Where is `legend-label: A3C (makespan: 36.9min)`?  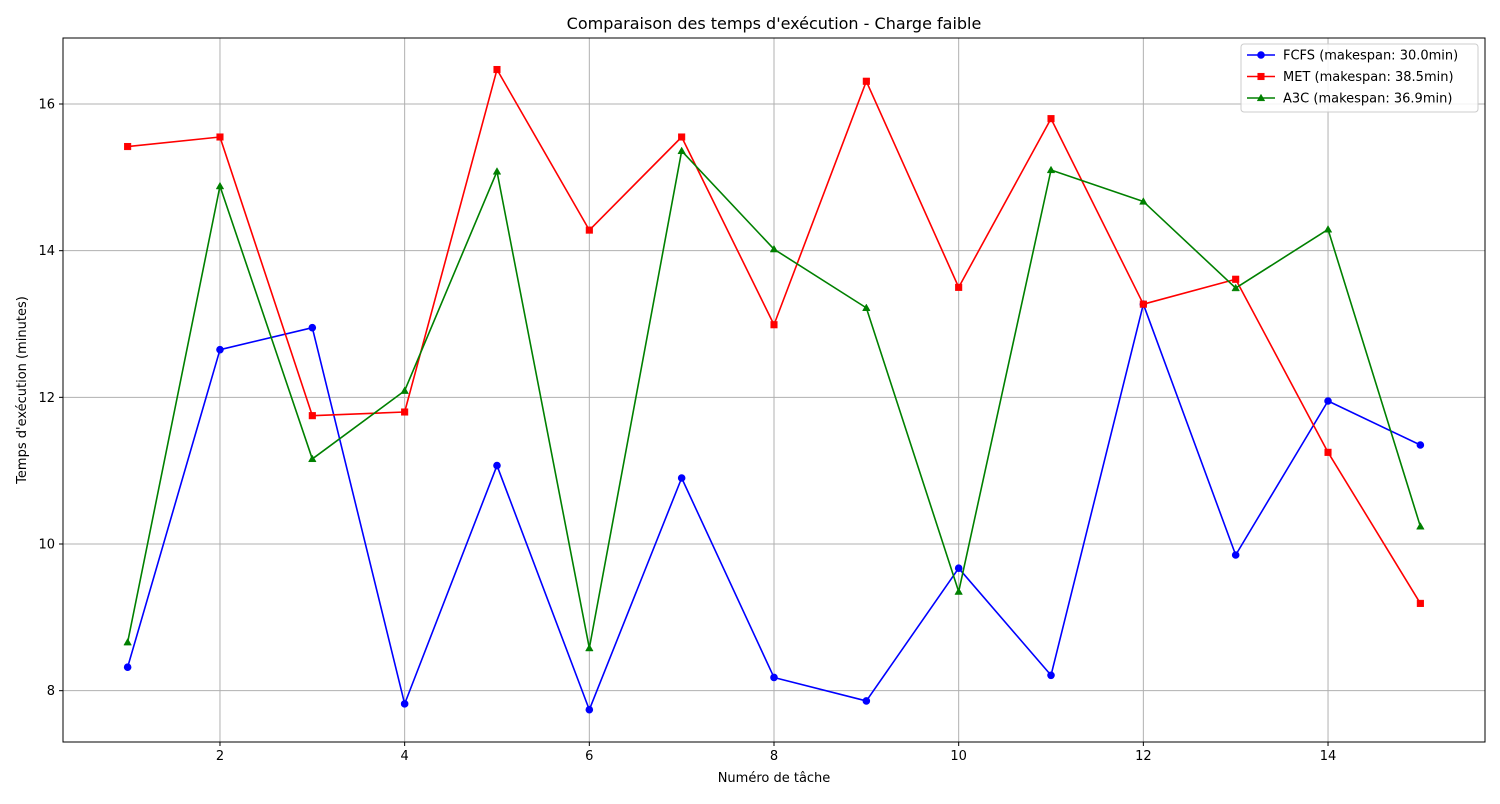 legend-label: A3C (makespan: 36.9min) is located at coordinates (1367, 99).